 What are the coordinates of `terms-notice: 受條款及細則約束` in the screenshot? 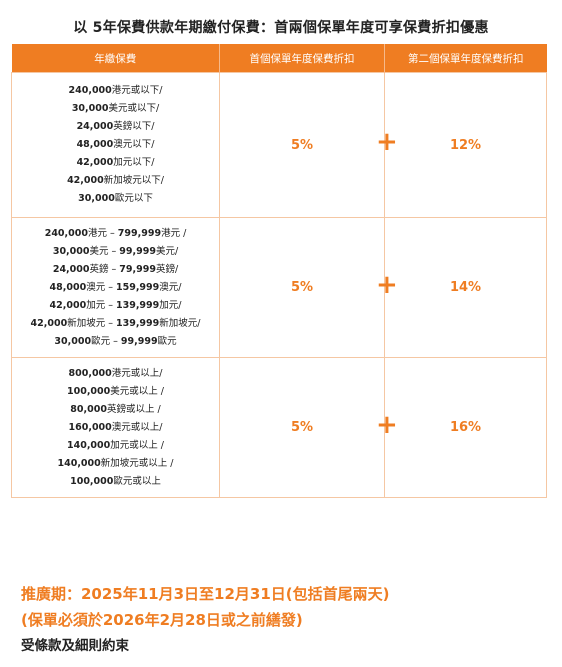 It's located at (75, 646).